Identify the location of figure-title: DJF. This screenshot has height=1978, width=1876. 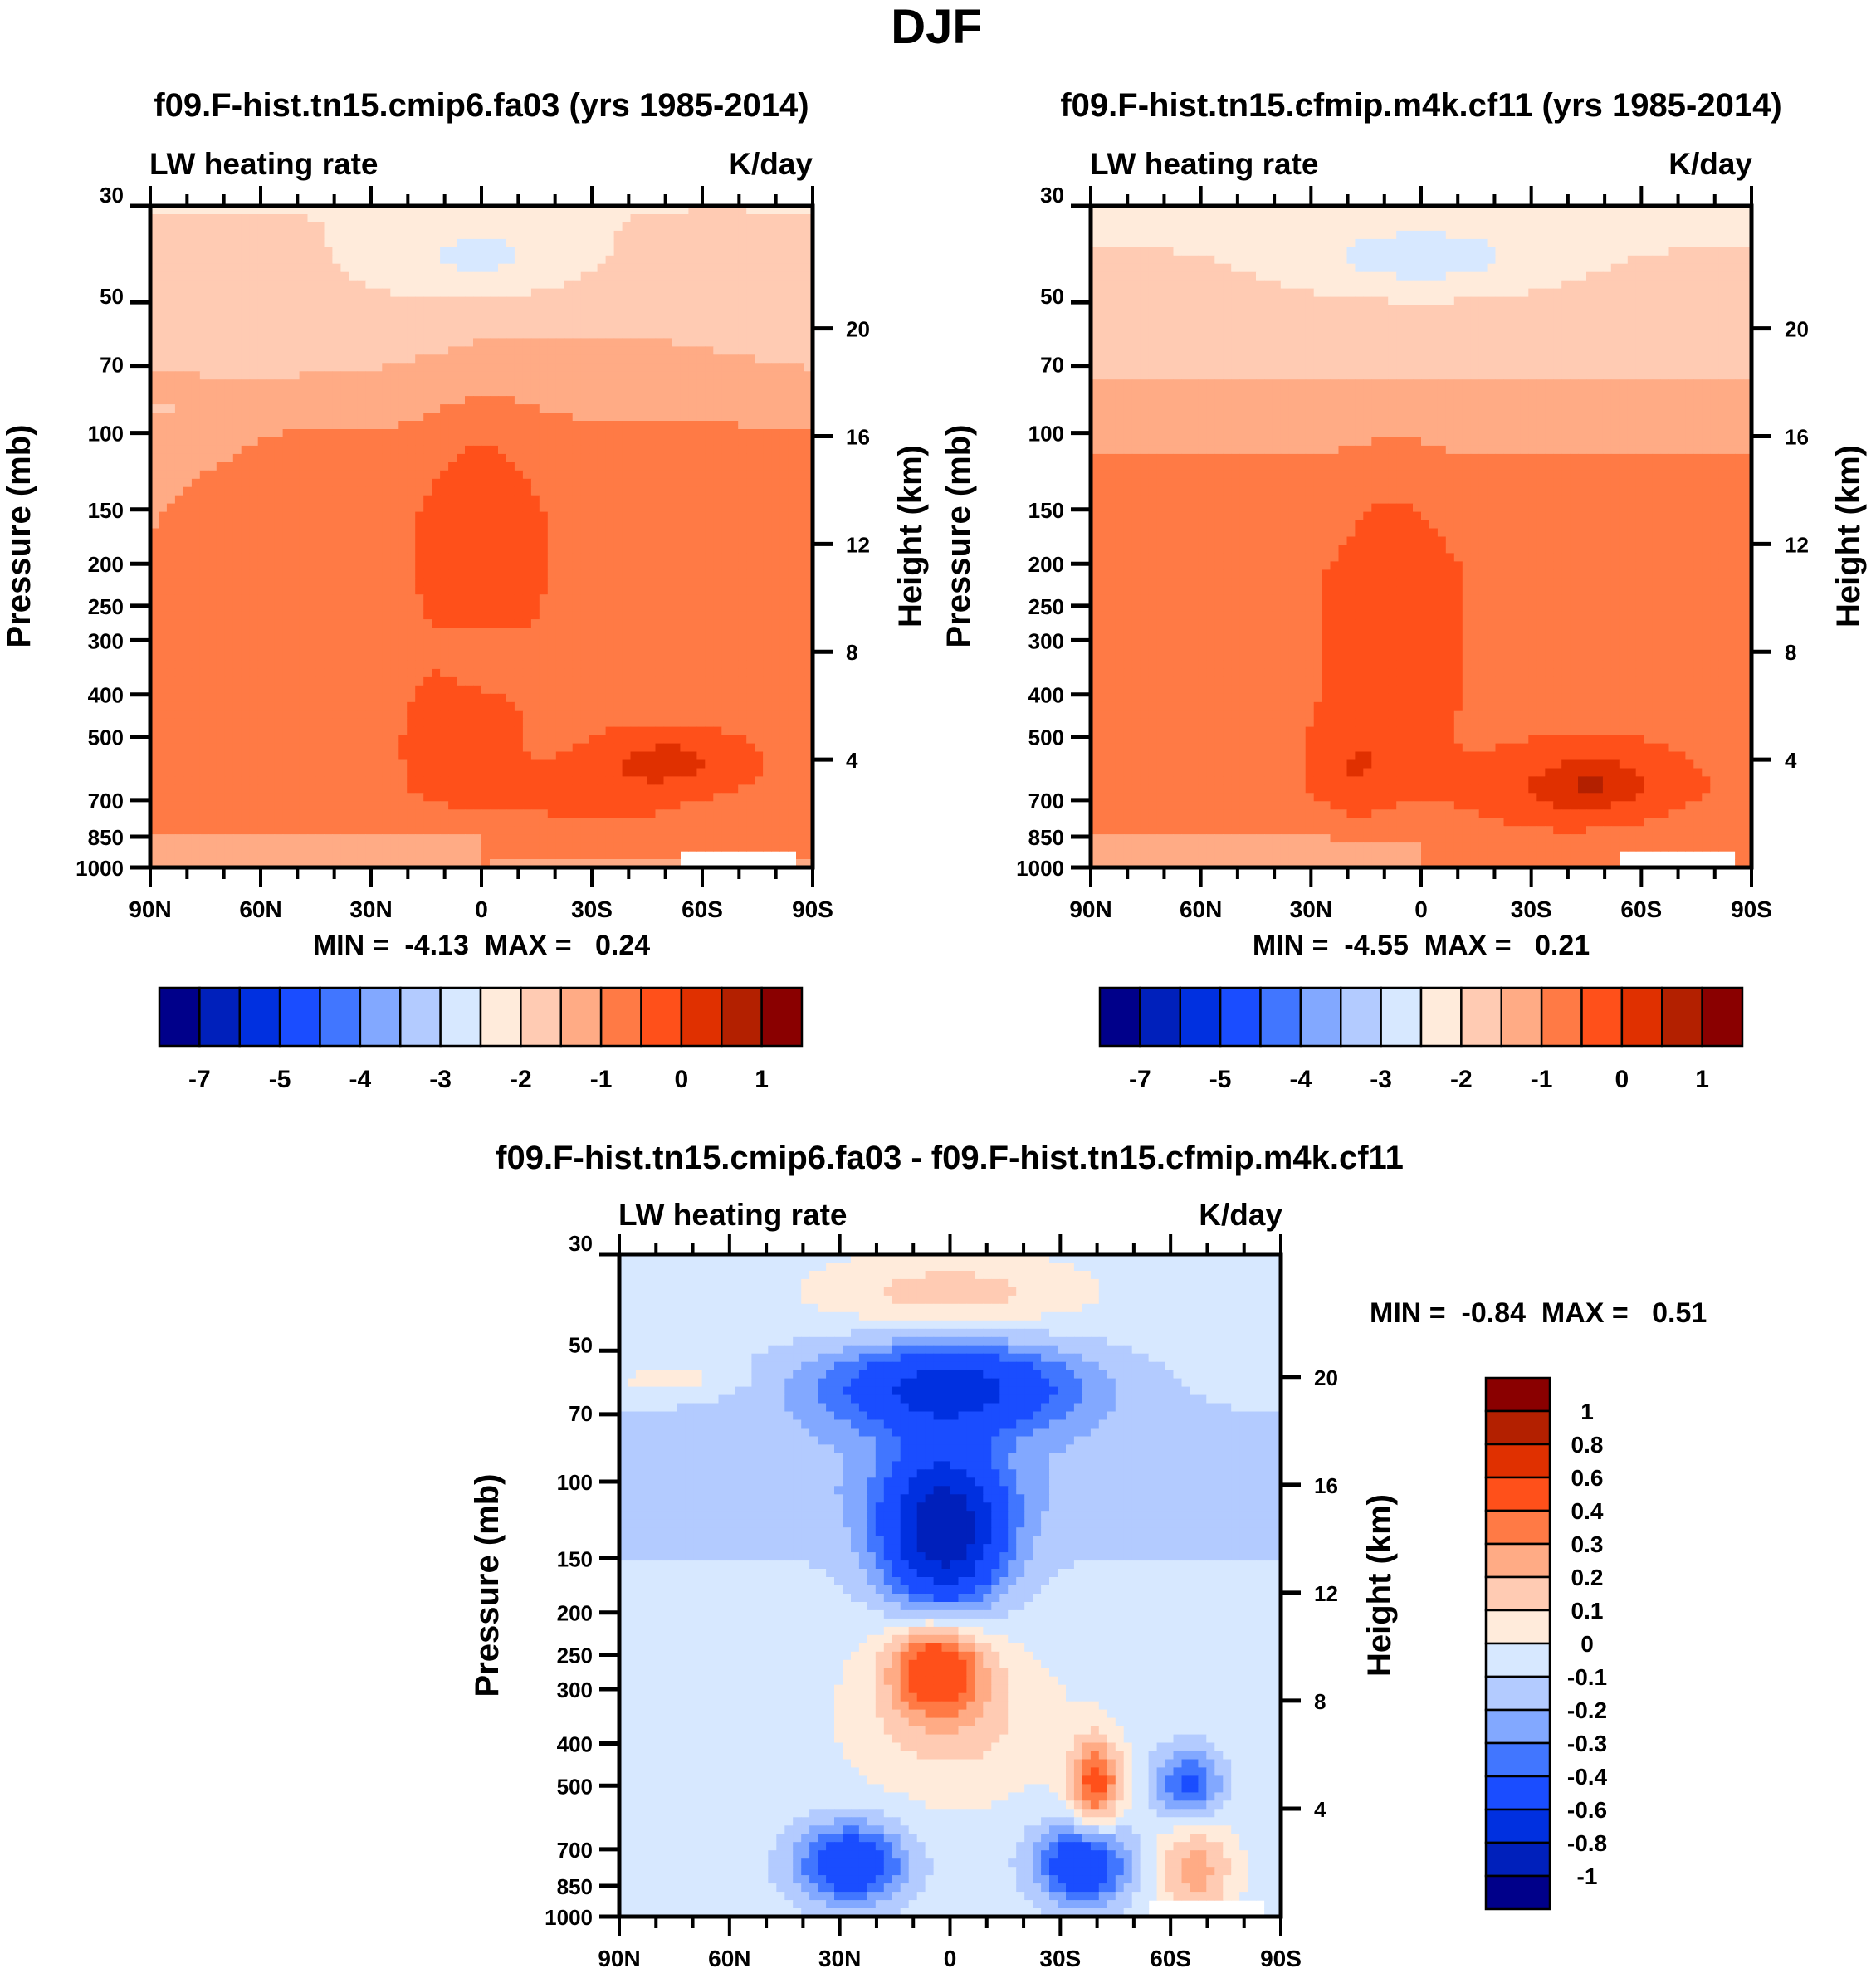
(936, 27).